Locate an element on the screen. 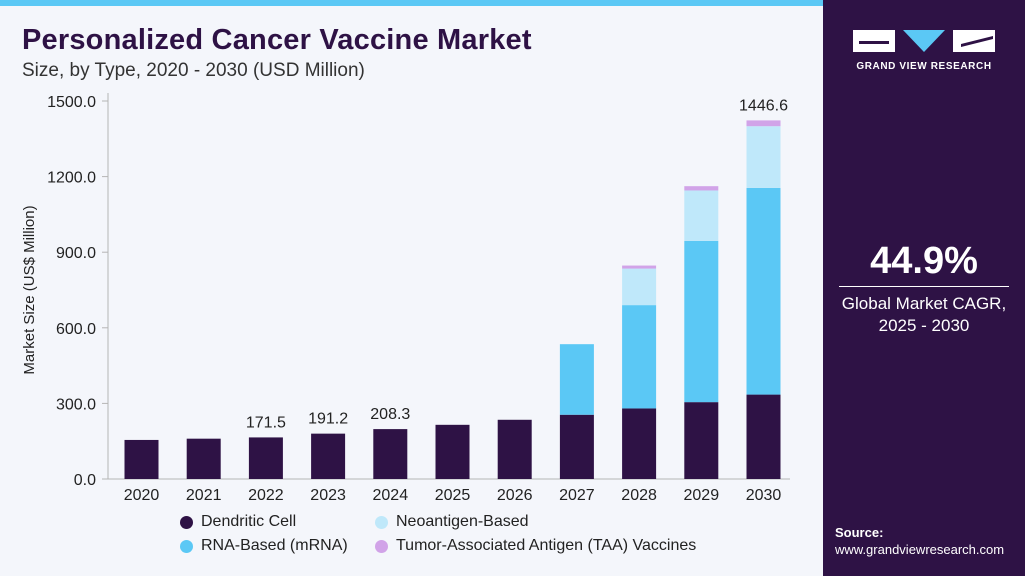 The width and height of the screenshot is (1025, 576). y-tick-label: 900.0 is located at coordinates (76, 253).